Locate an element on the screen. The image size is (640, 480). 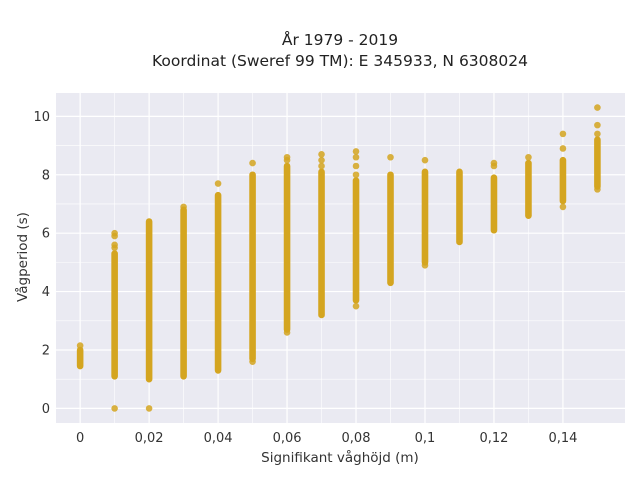
x-tick-label: 0,14 is located at coordinates (562, 438).